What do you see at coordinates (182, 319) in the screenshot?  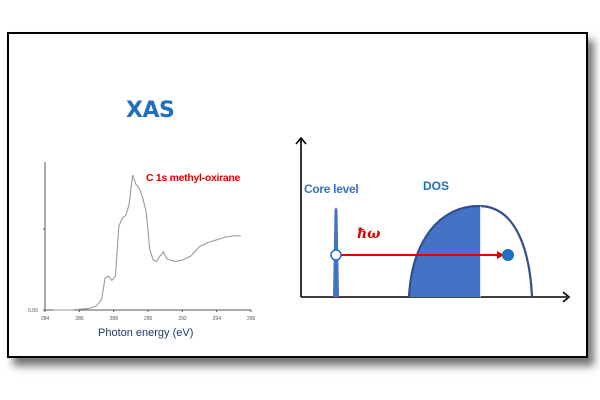 I see `xas-x-tick-label: 292` at bounding box center [182, 319].